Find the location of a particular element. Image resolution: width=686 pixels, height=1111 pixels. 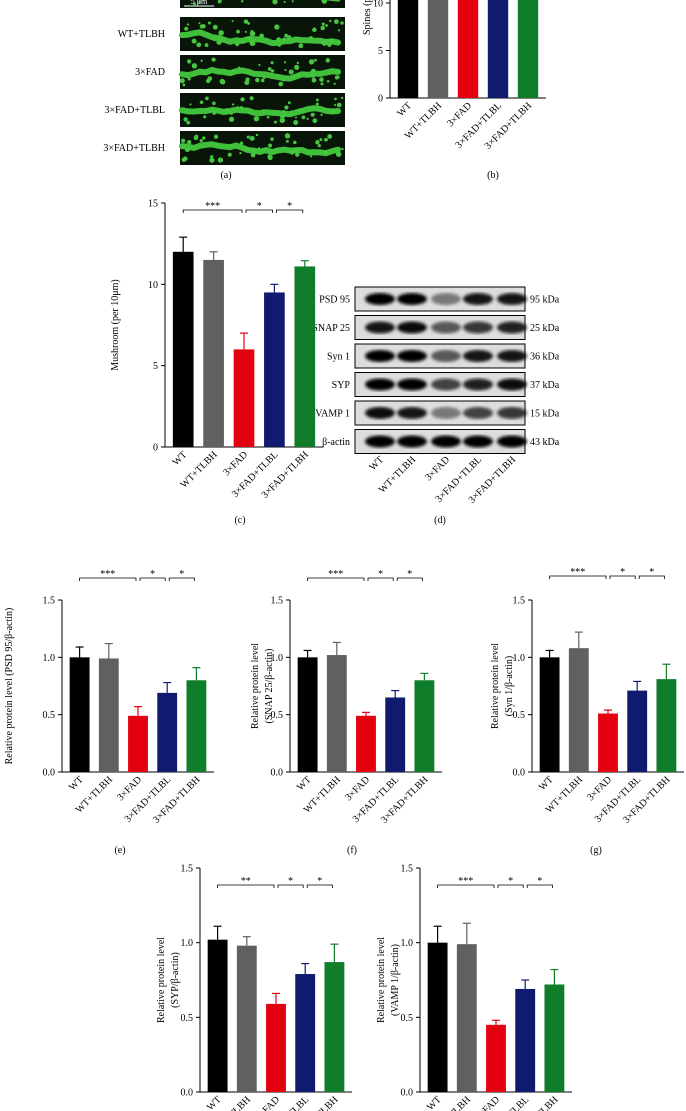

y-tick-label: 0.5 is located at coordinates (49, 715).